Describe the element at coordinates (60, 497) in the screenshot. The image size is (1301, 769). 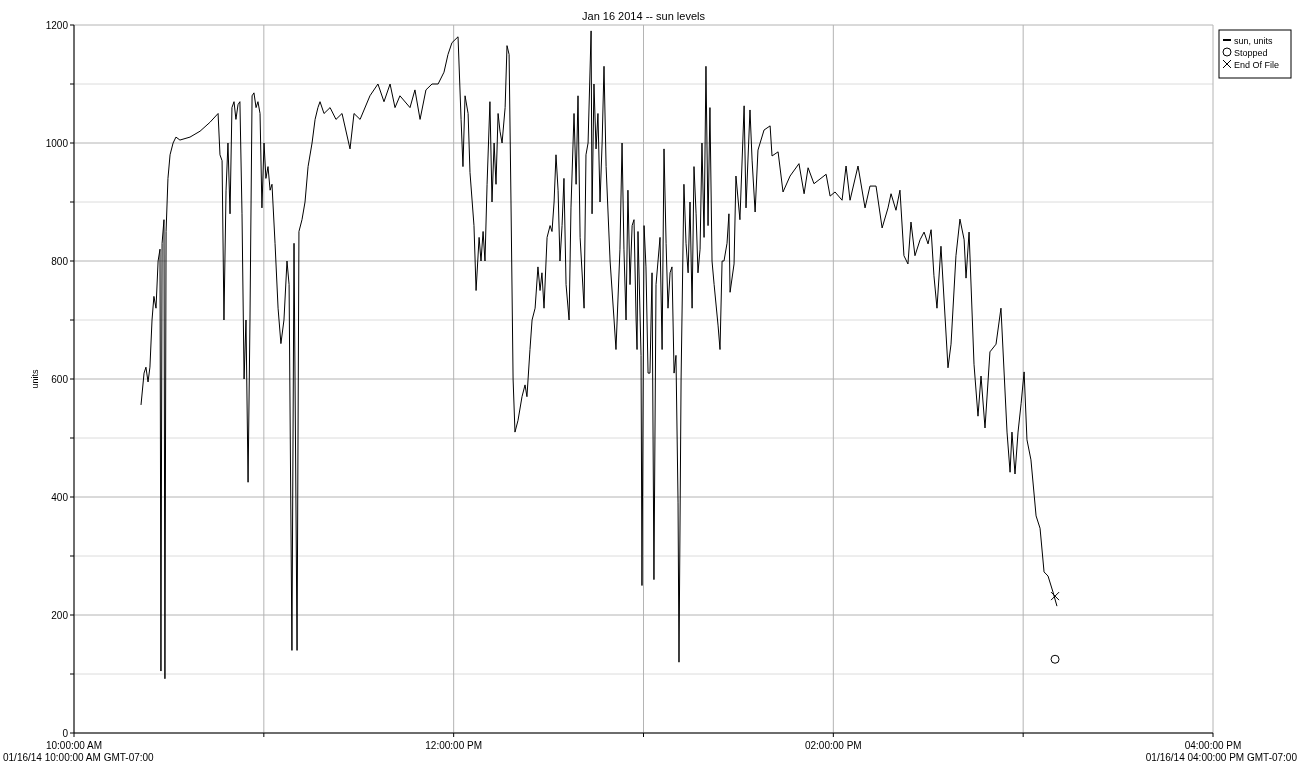
I see `y-tick-label: 400` at that location.